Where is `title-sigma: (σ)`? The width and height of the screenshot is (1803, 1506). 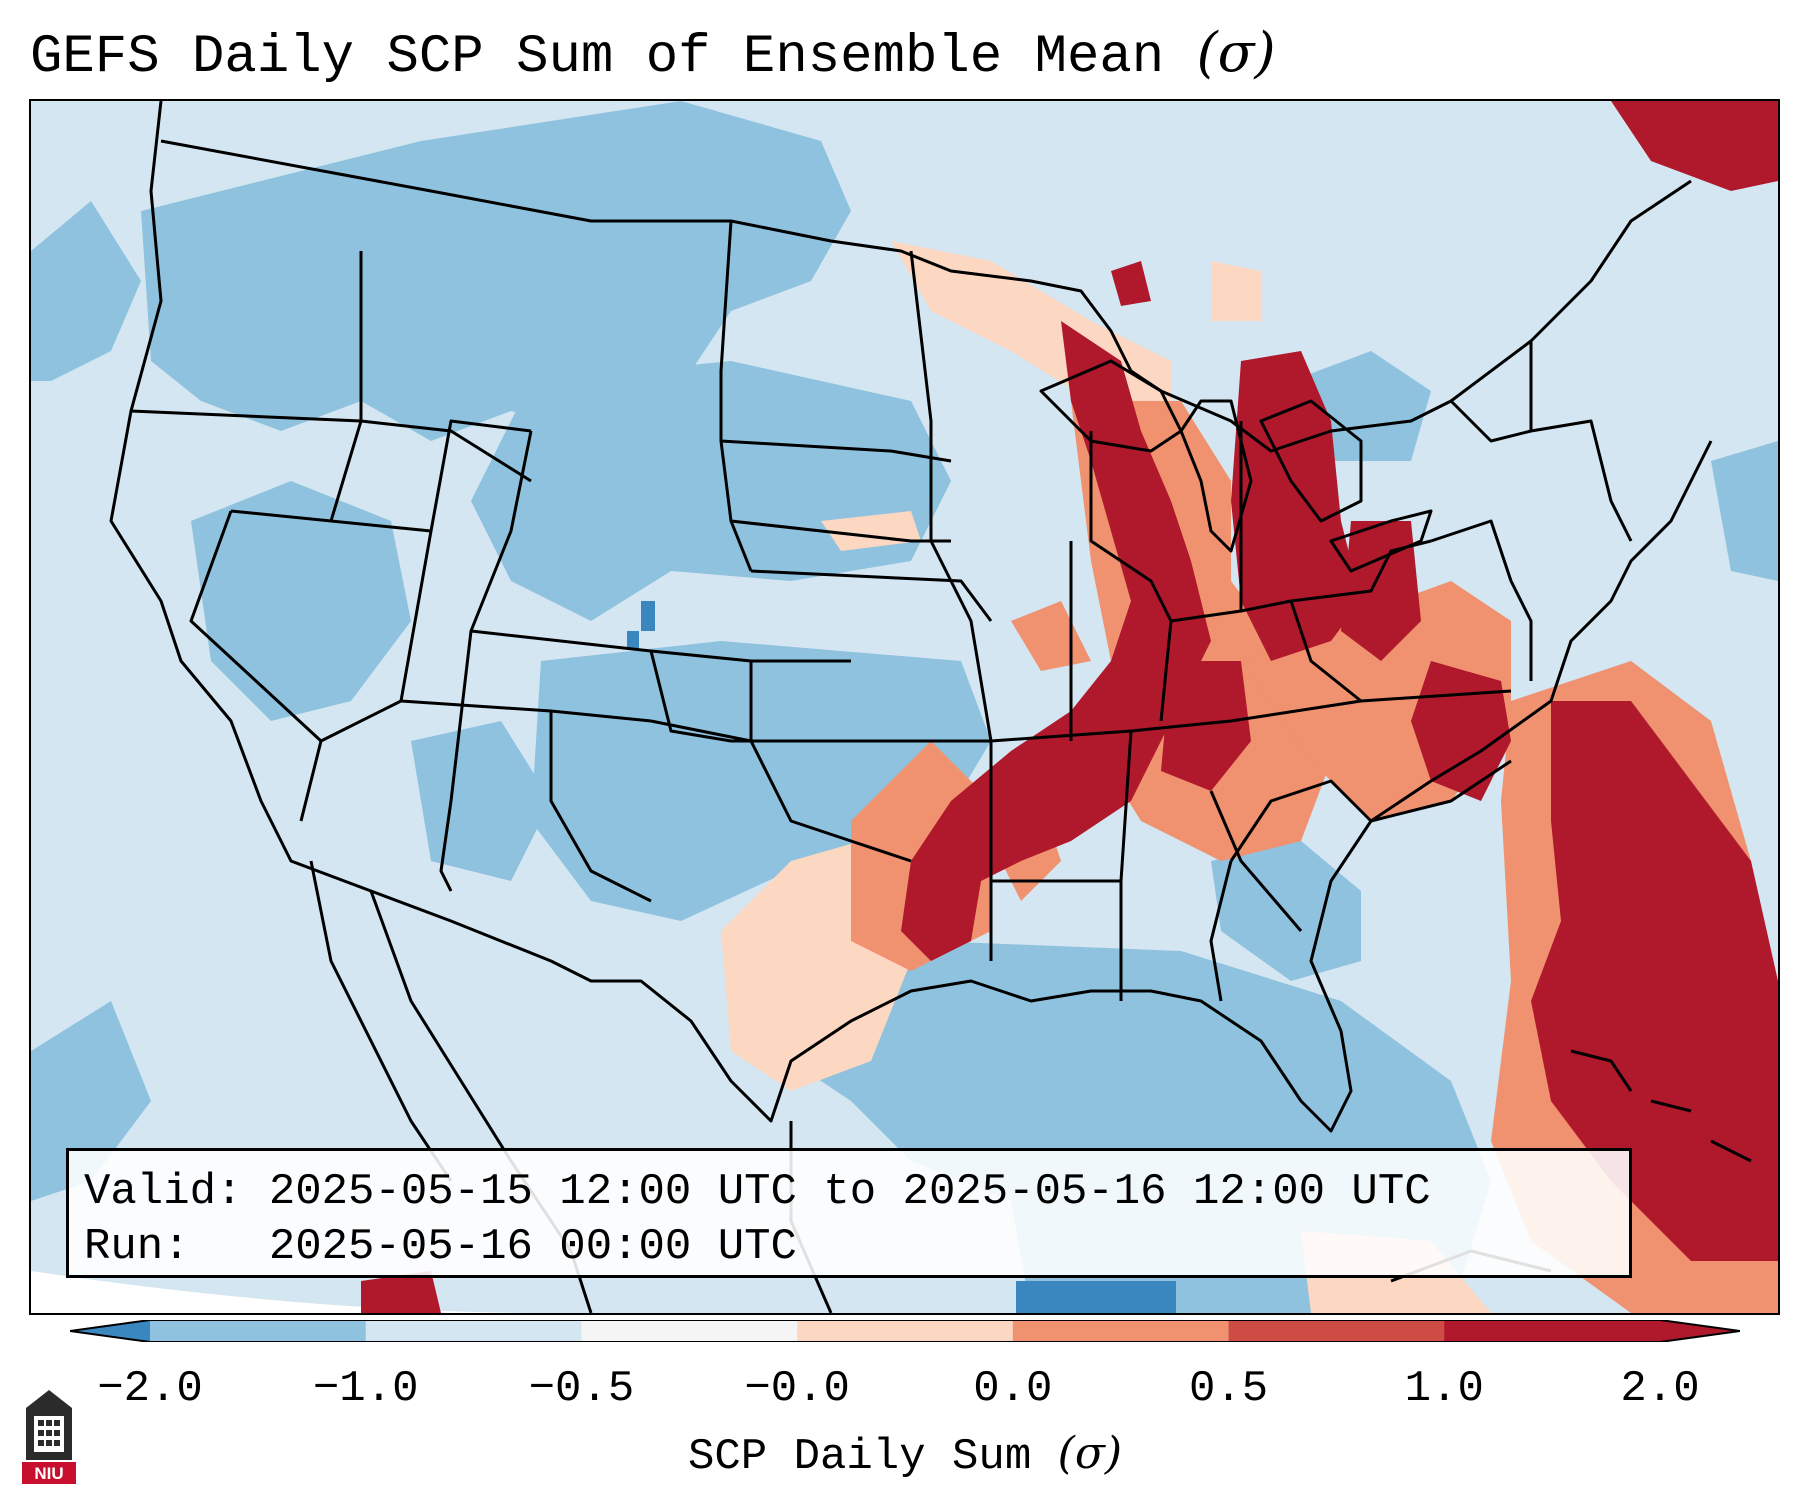 title-sigma: (σ) is located at coordinates (1236, 52).